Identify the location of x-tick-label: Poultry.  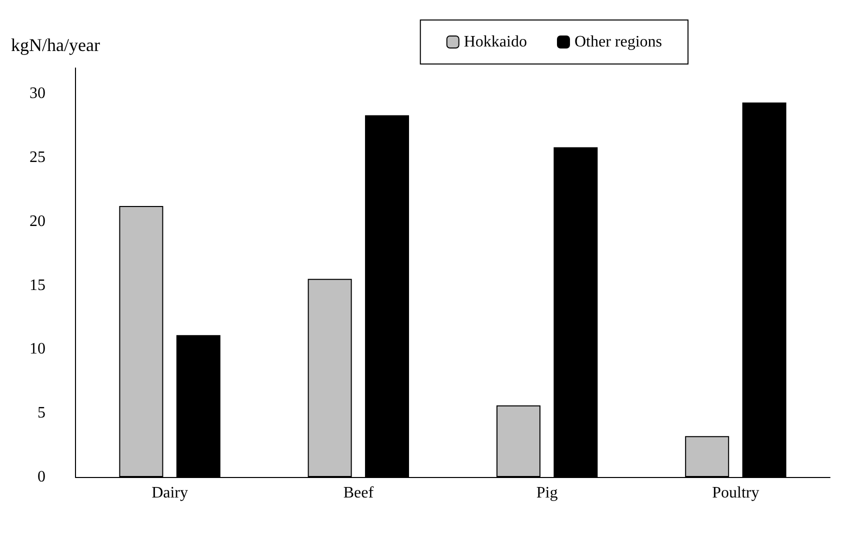
(736, 493).